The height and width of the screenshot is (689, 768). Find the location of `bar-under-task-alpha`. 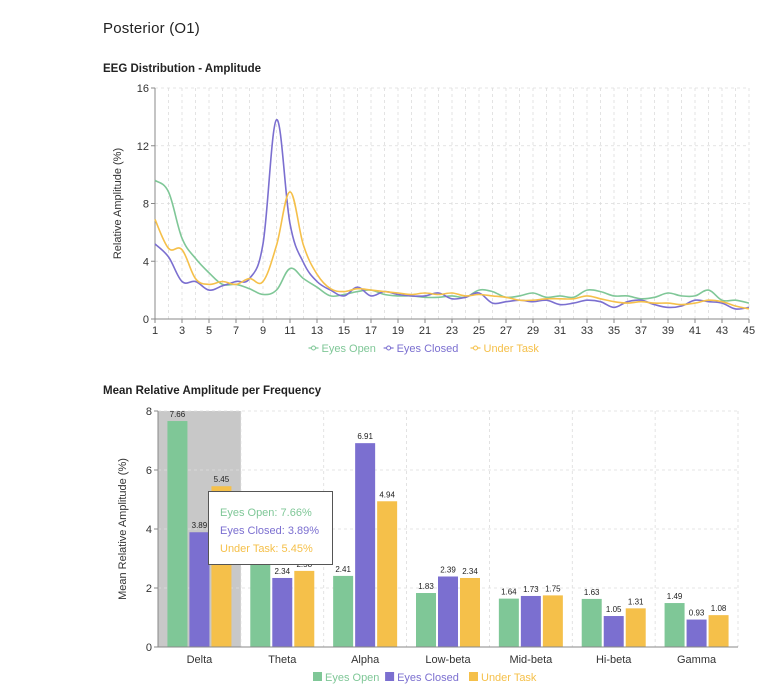

bar-under-task-alpha is located at coordinates (387, 574).